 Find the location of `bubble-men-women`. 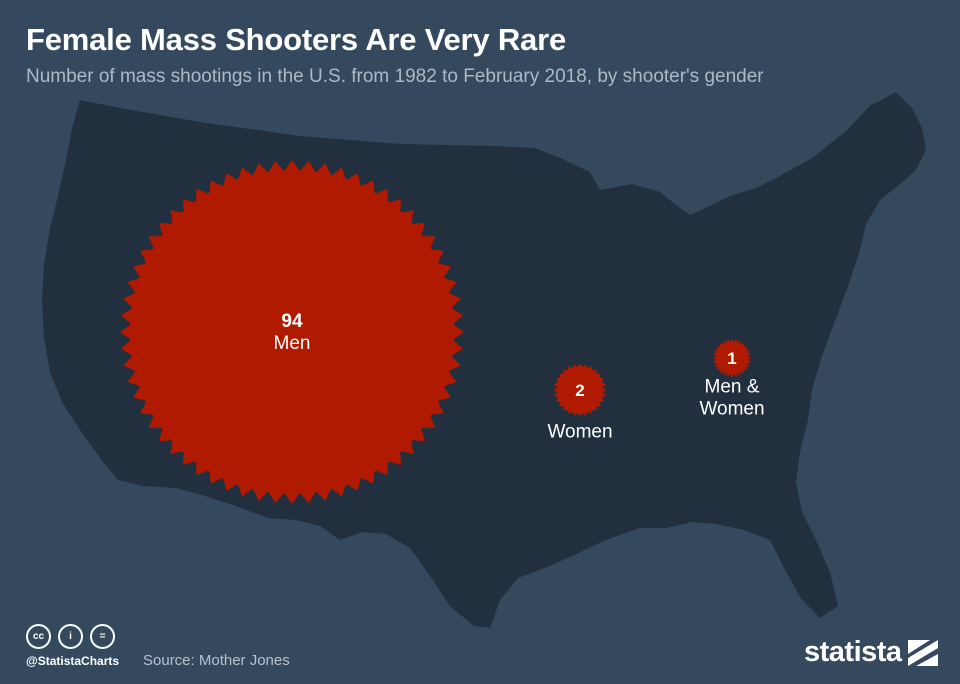

bubble-men-women is located at coordinates (732, 358).